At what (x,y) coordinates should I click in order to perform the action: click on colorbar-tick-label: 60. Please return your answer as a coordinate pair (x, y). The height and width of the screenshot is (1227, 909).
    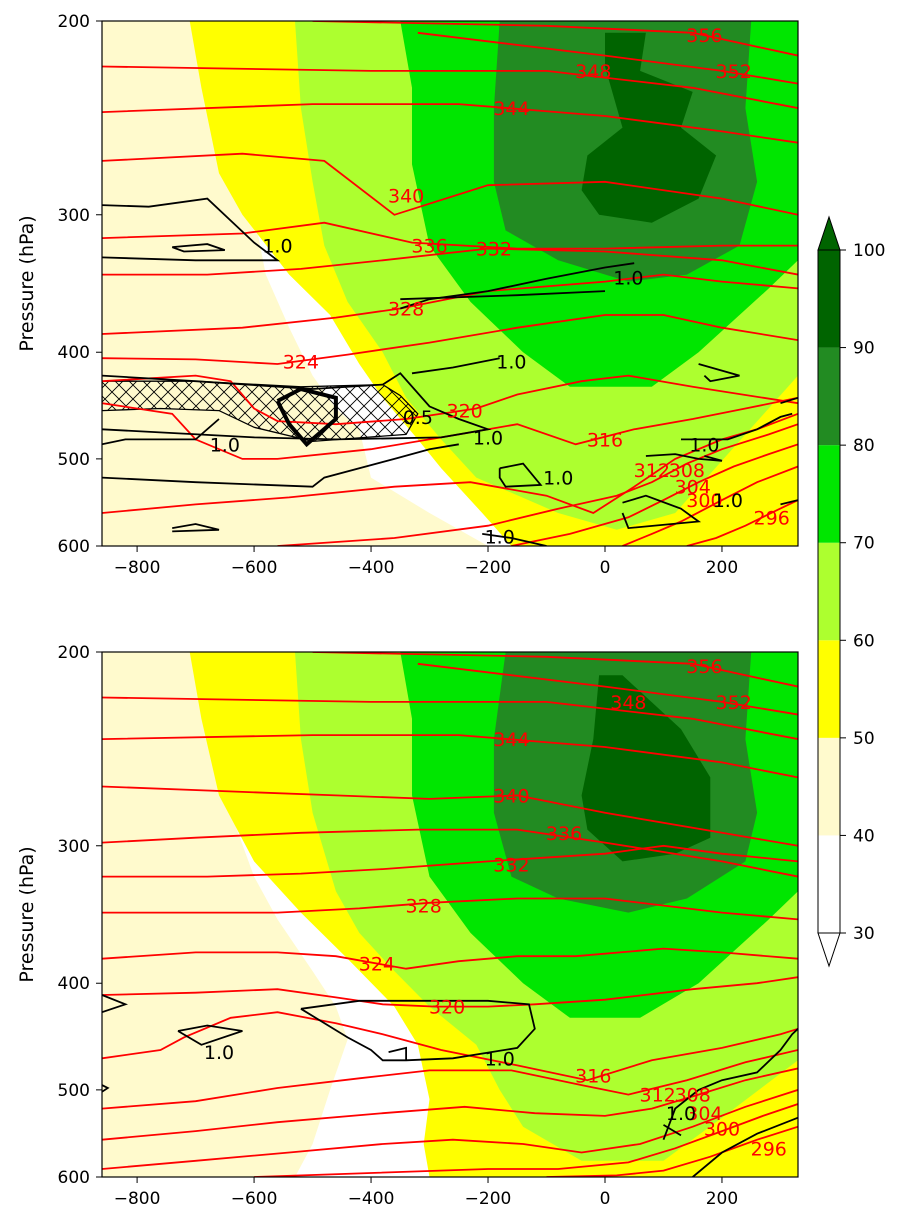
    Looking at the image, I should click on (864, 641).